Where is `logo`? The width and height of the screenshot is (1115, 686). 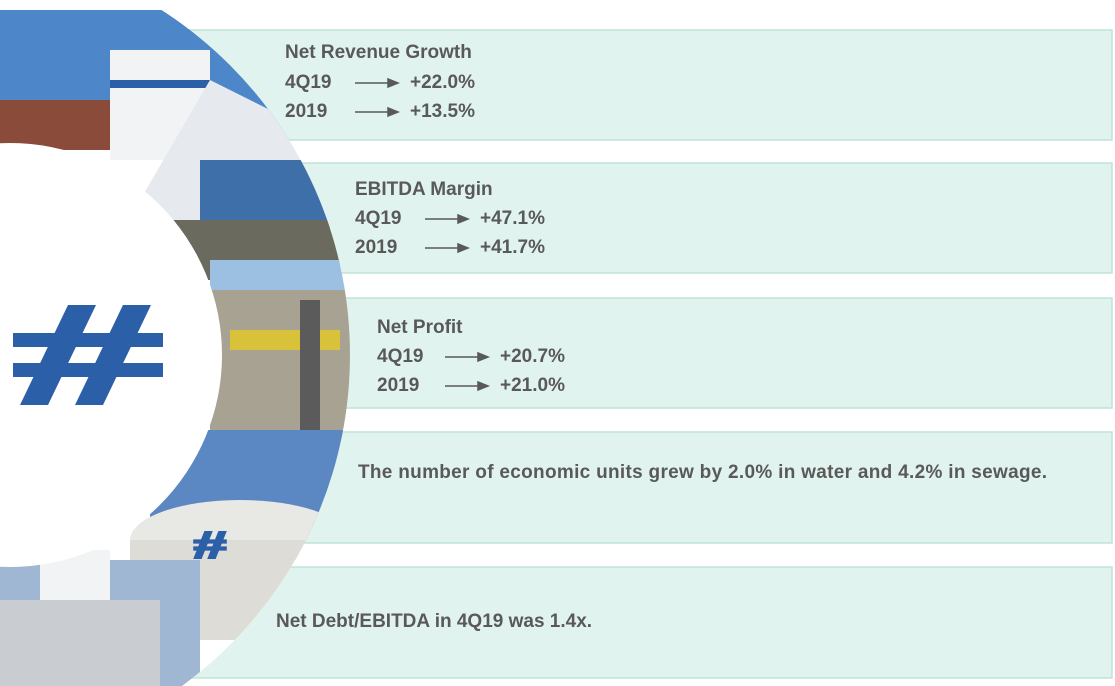 logo is located at coordinates (88, 355).